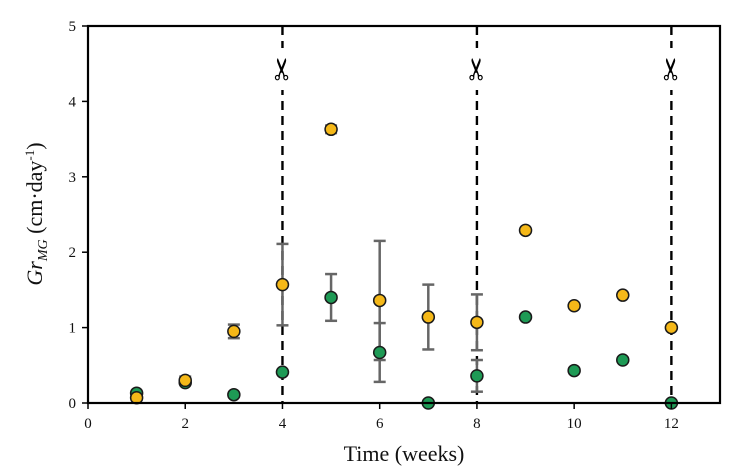 The image size is (736, 469). I want to click on x-tick-label: 0, so click(88, 424).